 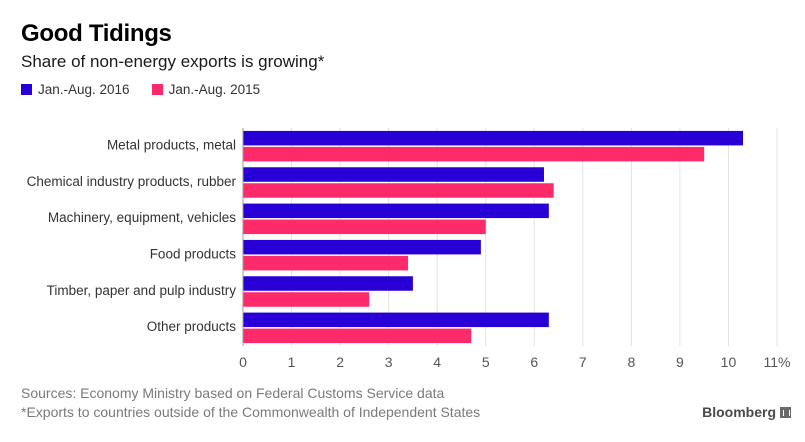 I want to click on x-tick-label: 8, so click(x=631, y=362).